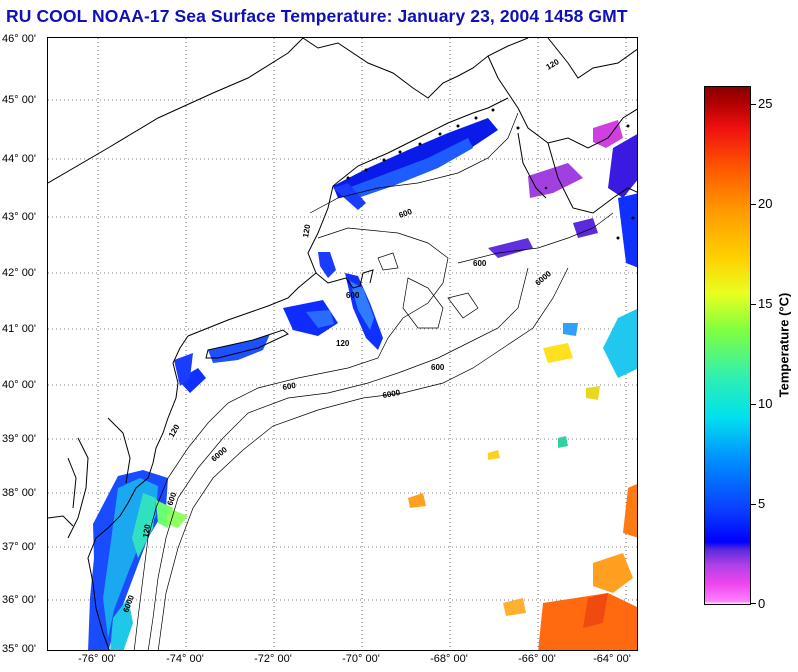 This screenshot has height=672, width=798. What do you see at coordinates (185, 659) in the screenshot?
I see `lon-label-74: -74° 00'` at bounding box center [185, 659].